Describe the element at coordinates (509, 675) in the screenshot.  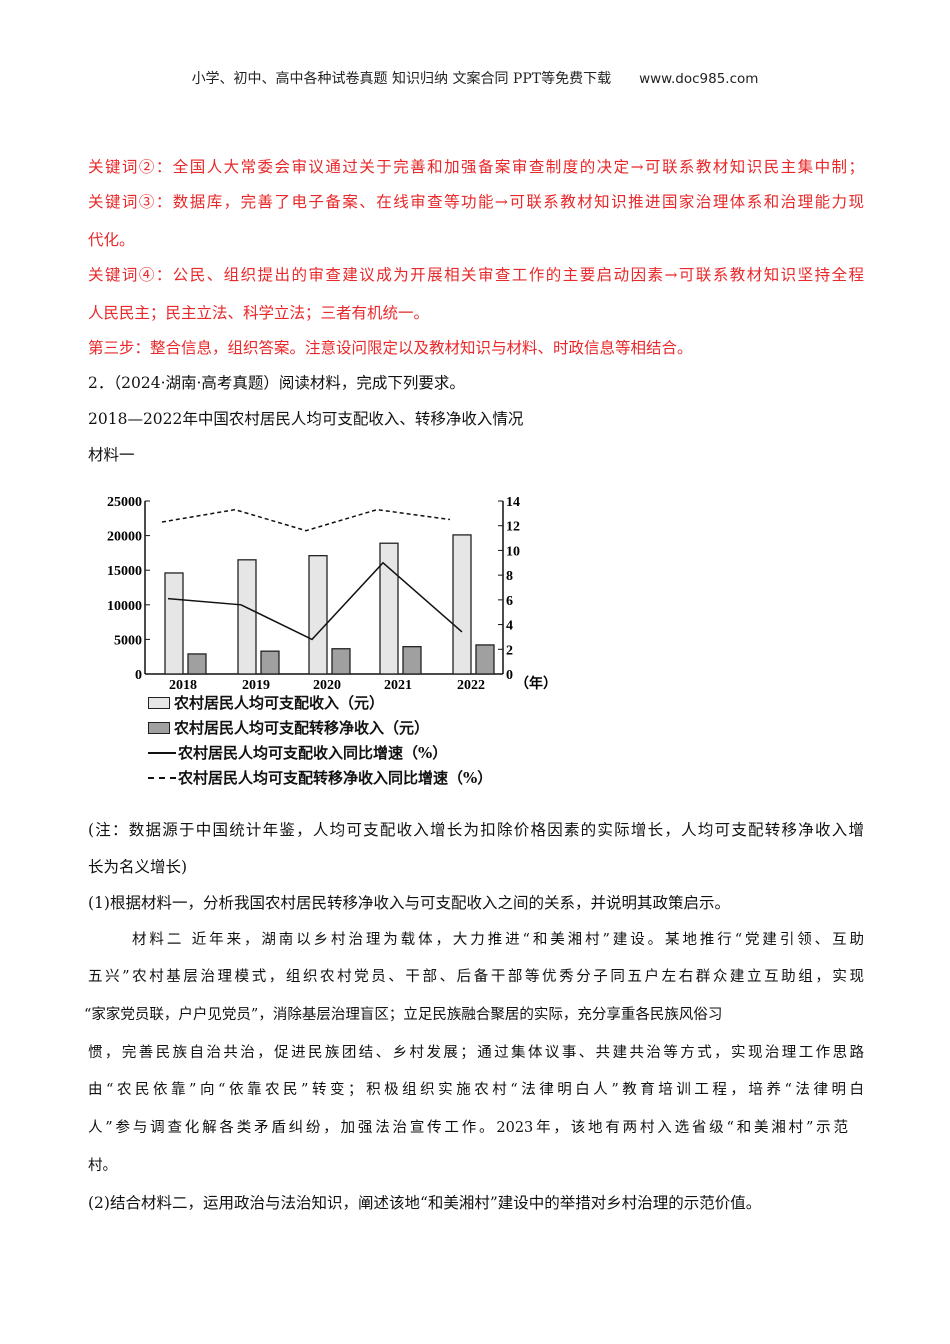
I see `right-tick-label: 0` at that location.